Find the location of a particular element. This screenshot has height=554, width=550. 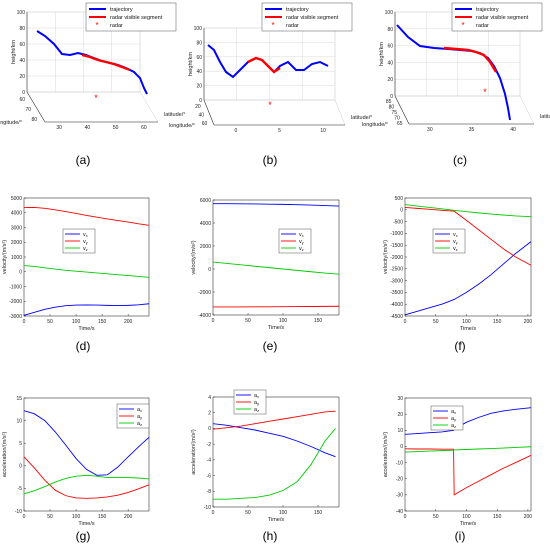

x-tick-label: 60 is located at coordinates (205, 124).